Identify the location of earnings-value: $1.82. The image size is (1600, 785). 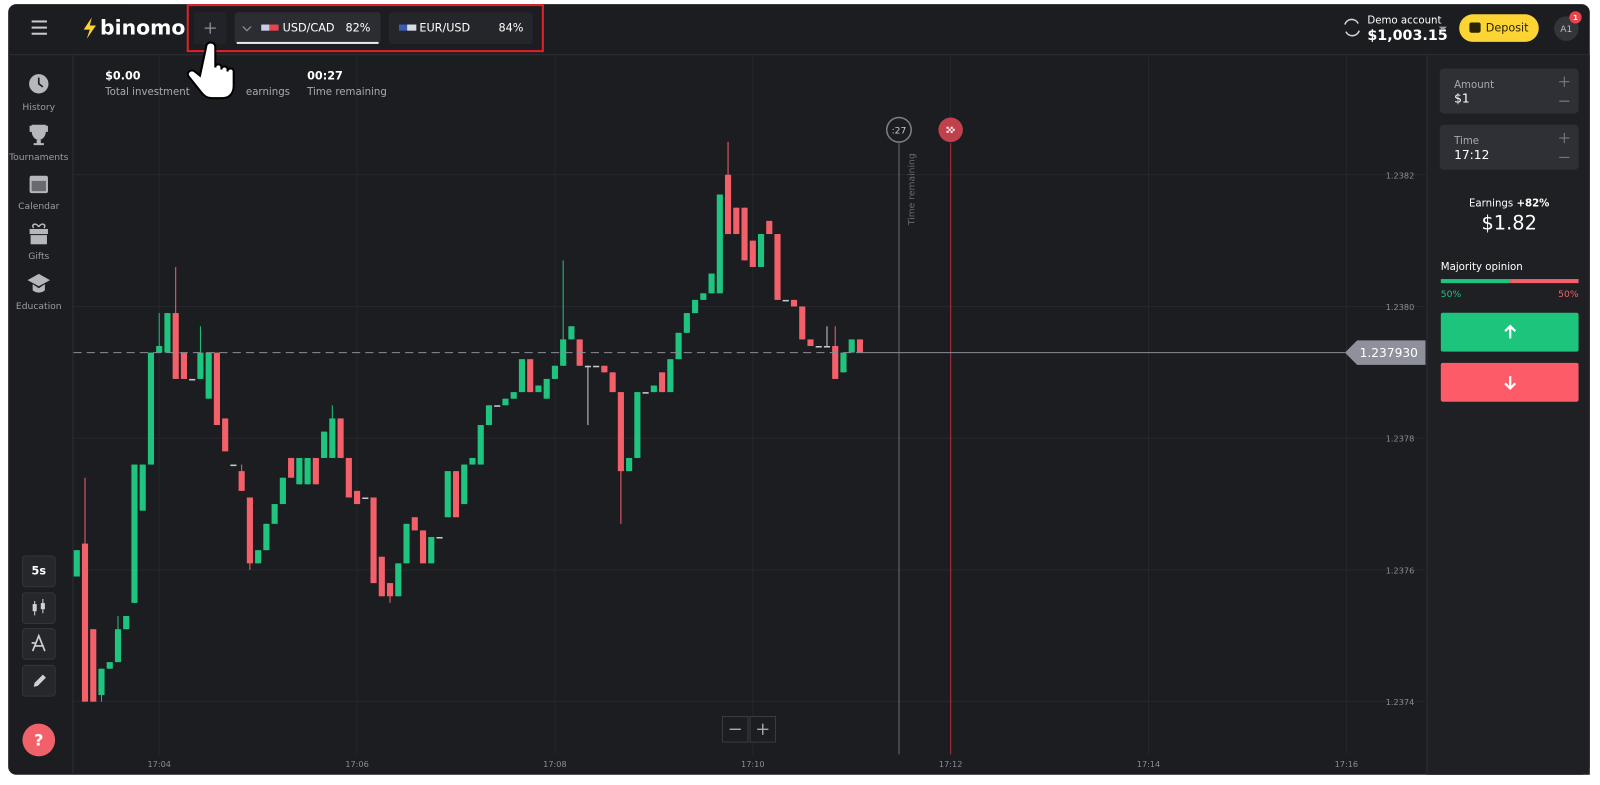
(1508, 222).